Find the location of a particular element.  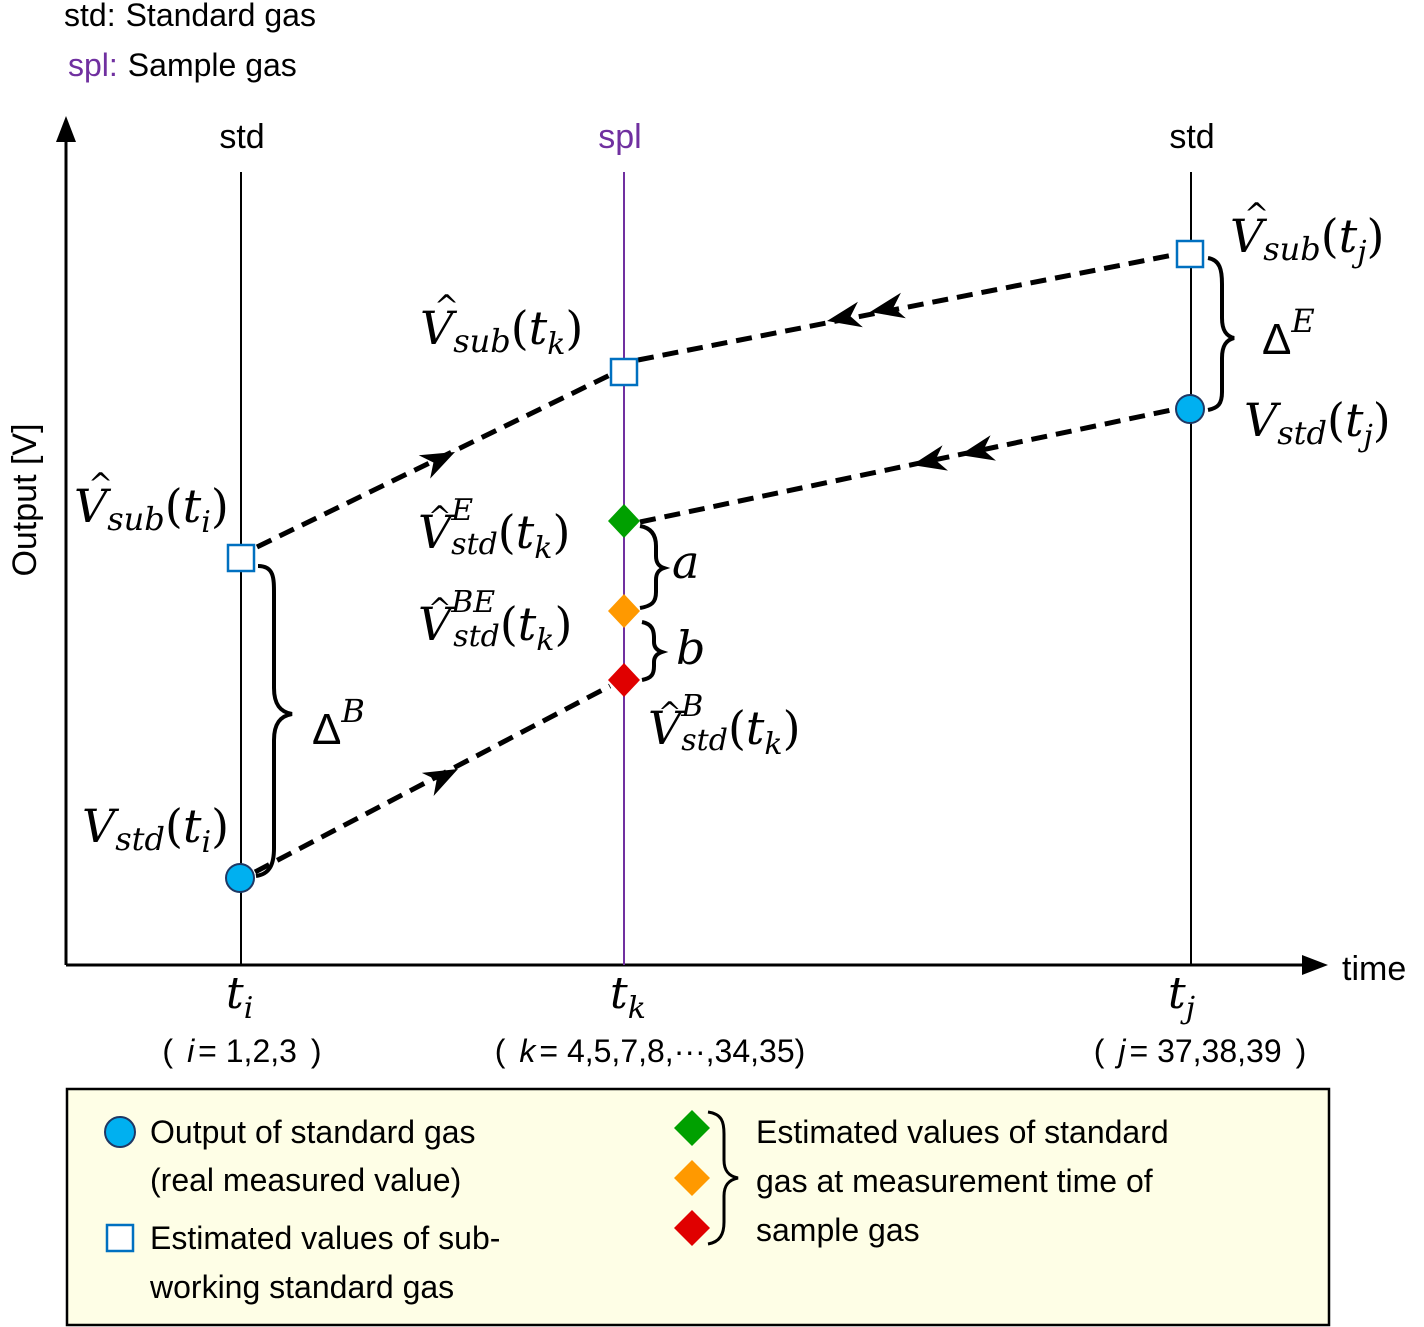

legend-circle-icon is located at coordinates (120, 1132).